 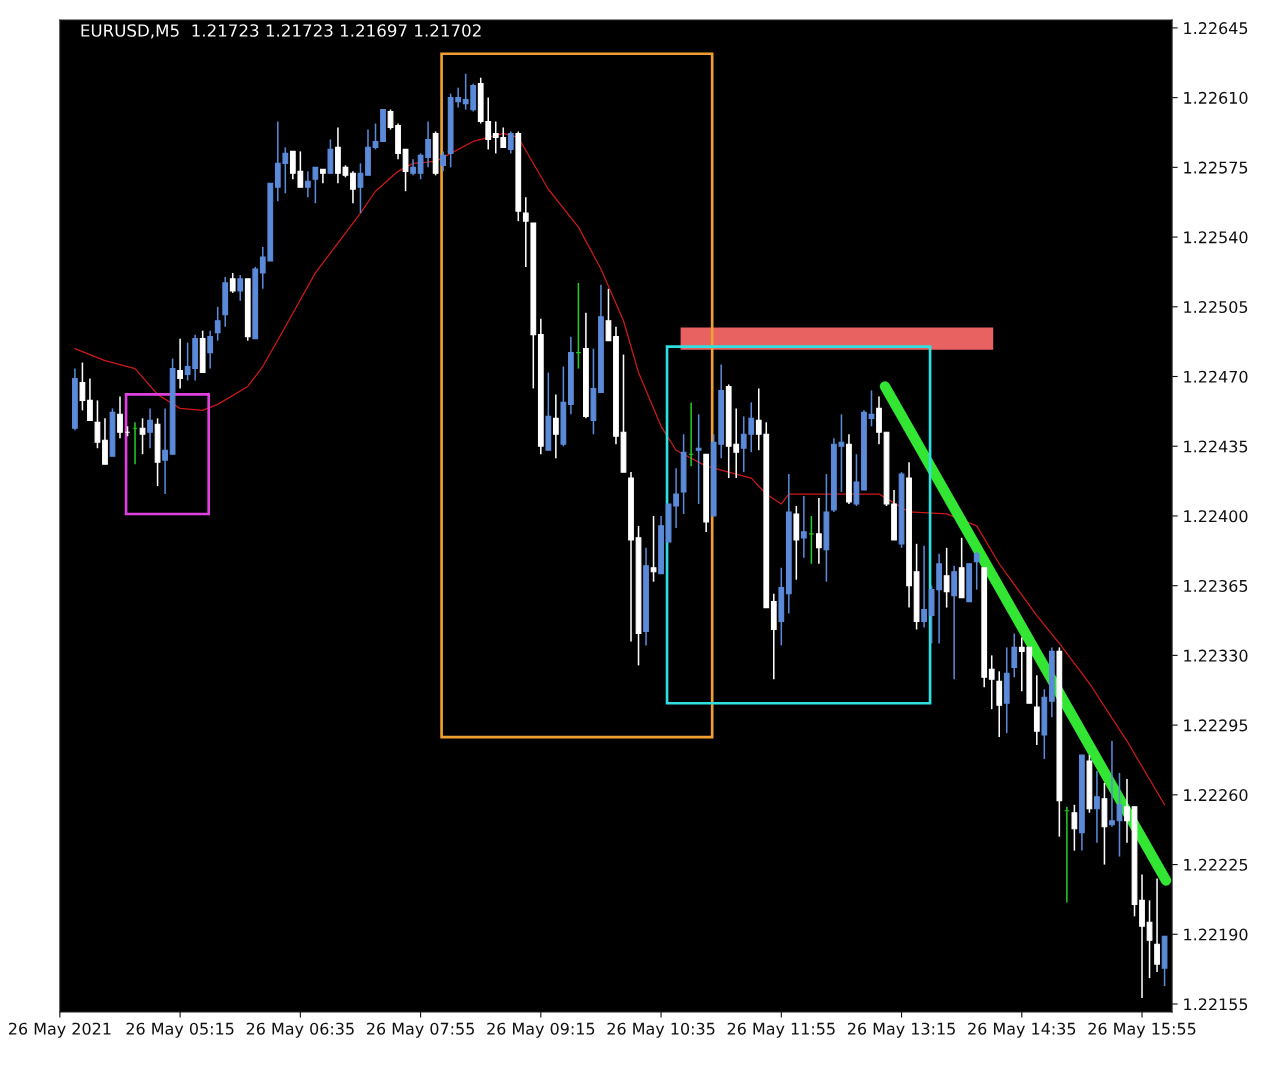 I want to click on x-tick-label: 26 May 07:55, so click(x=420, y=1030).